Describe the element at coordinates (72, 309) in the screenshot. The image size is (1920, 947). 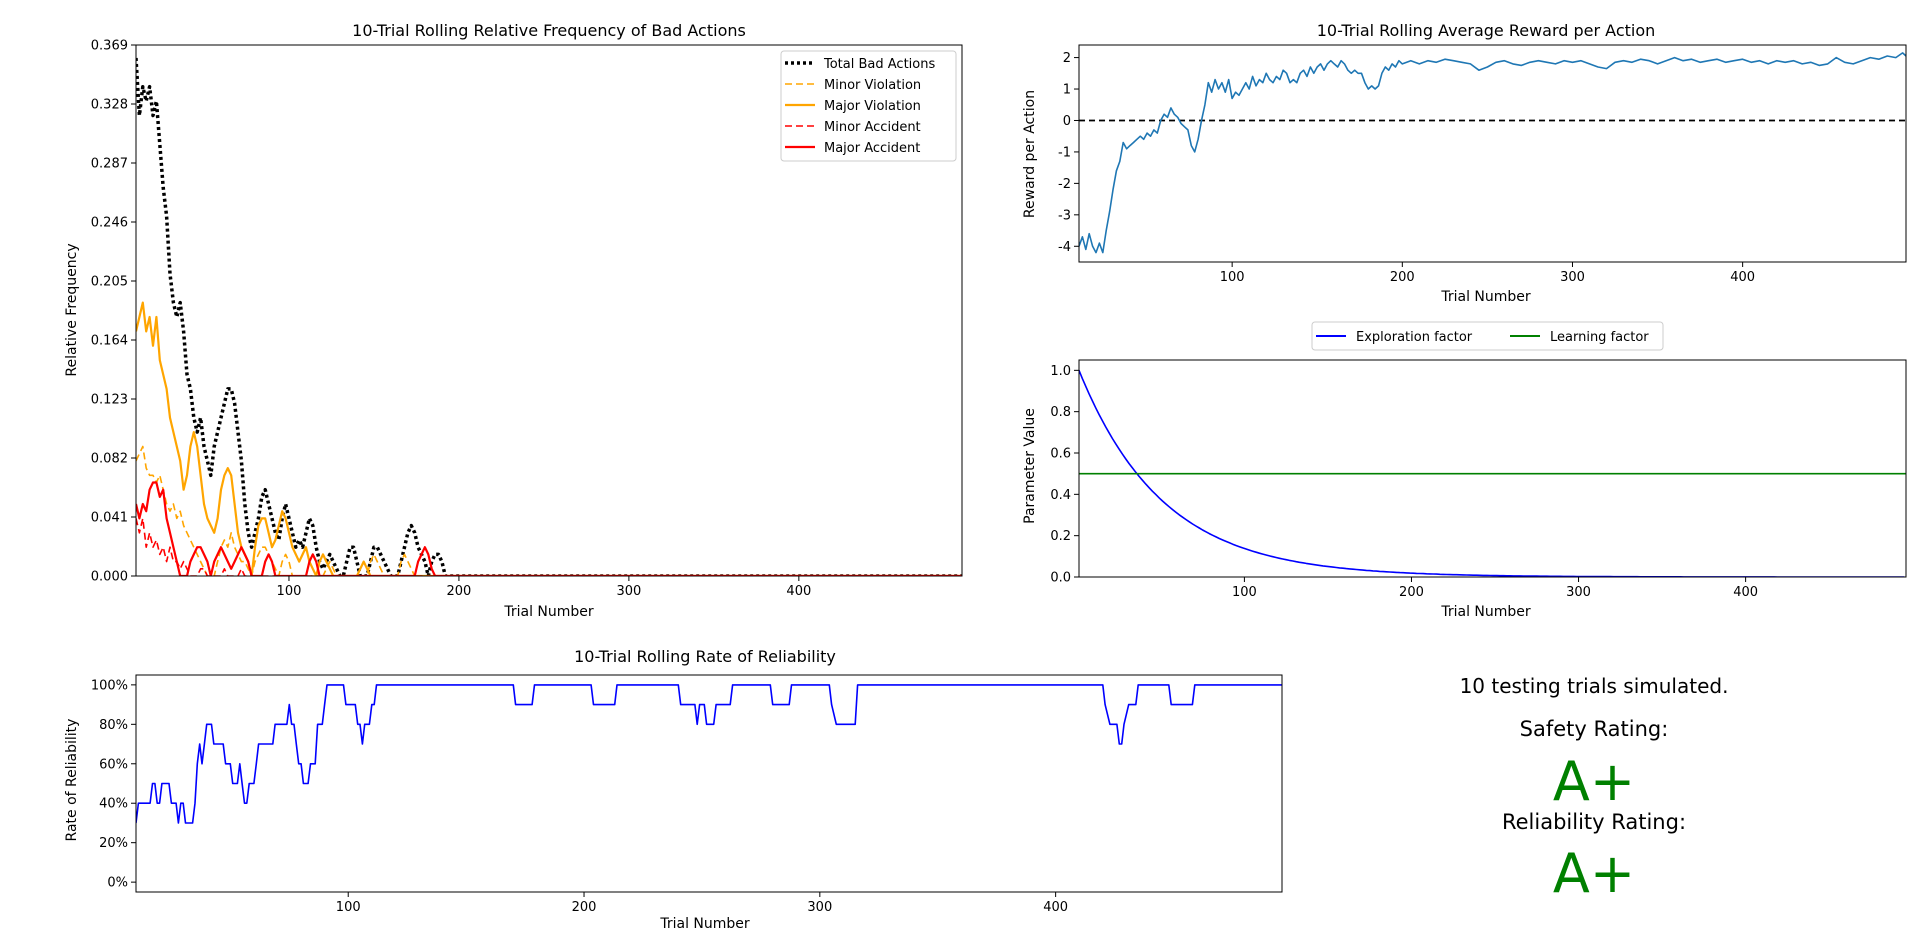
I see `bad-actions-ylabel: Relative Frequency` at that location.